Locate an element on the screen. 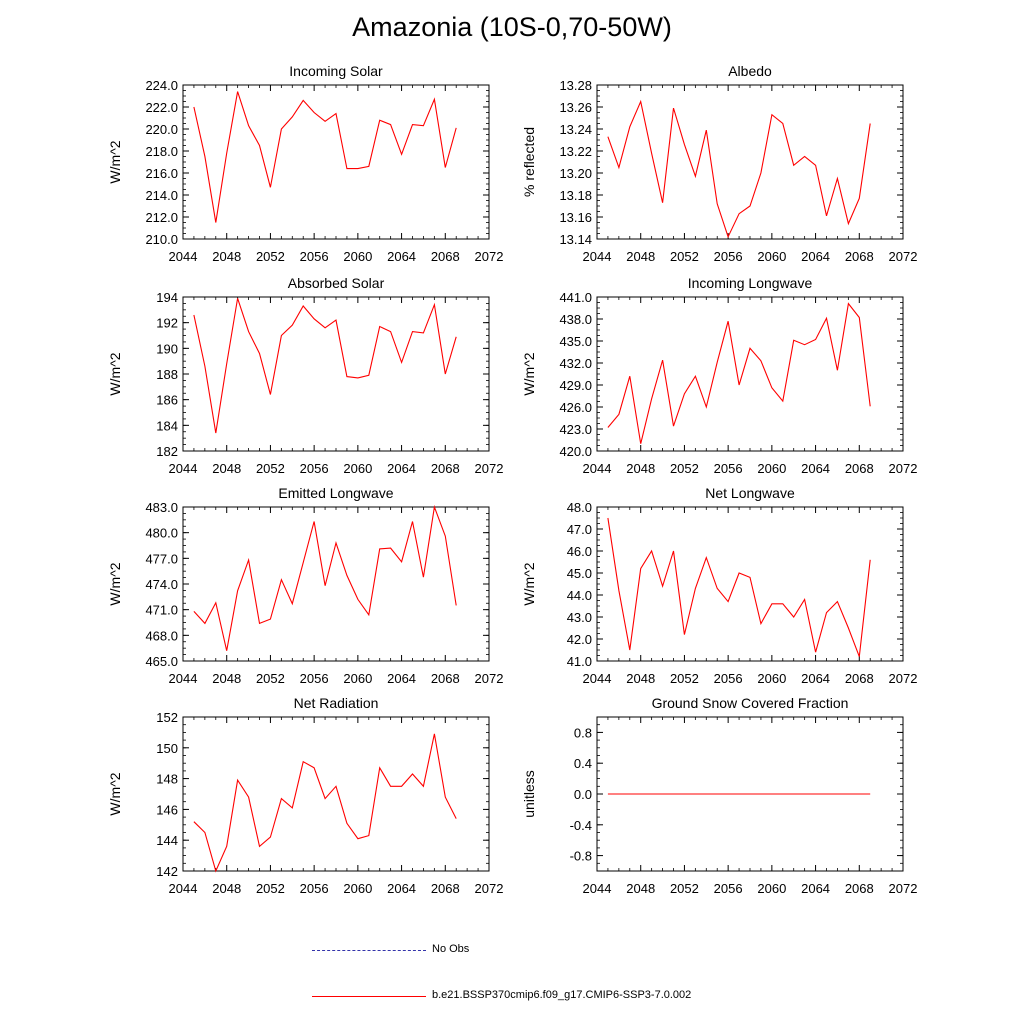 This screenshot has height=1024, width=1024. y-tick-label: 148 is located at coordinates (167, 779).